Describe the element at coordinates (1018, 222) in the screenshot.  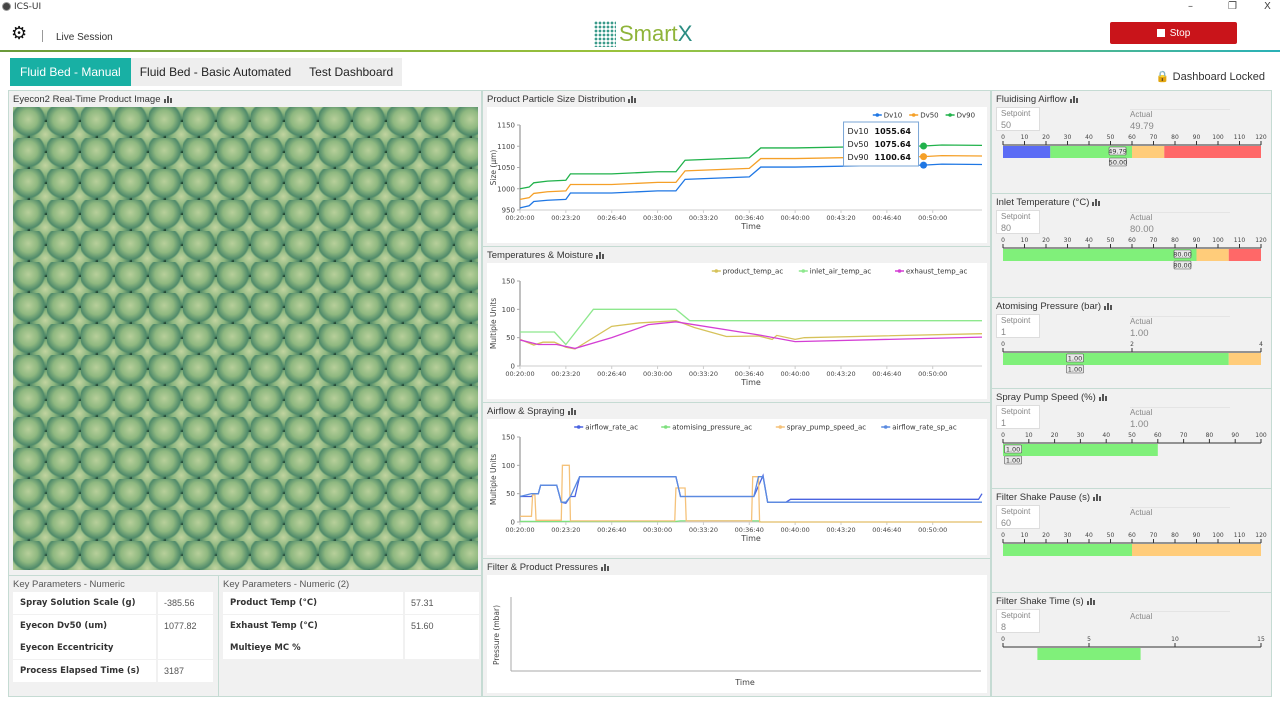
I see `setpoint-input: Setpoint 80` at that location.